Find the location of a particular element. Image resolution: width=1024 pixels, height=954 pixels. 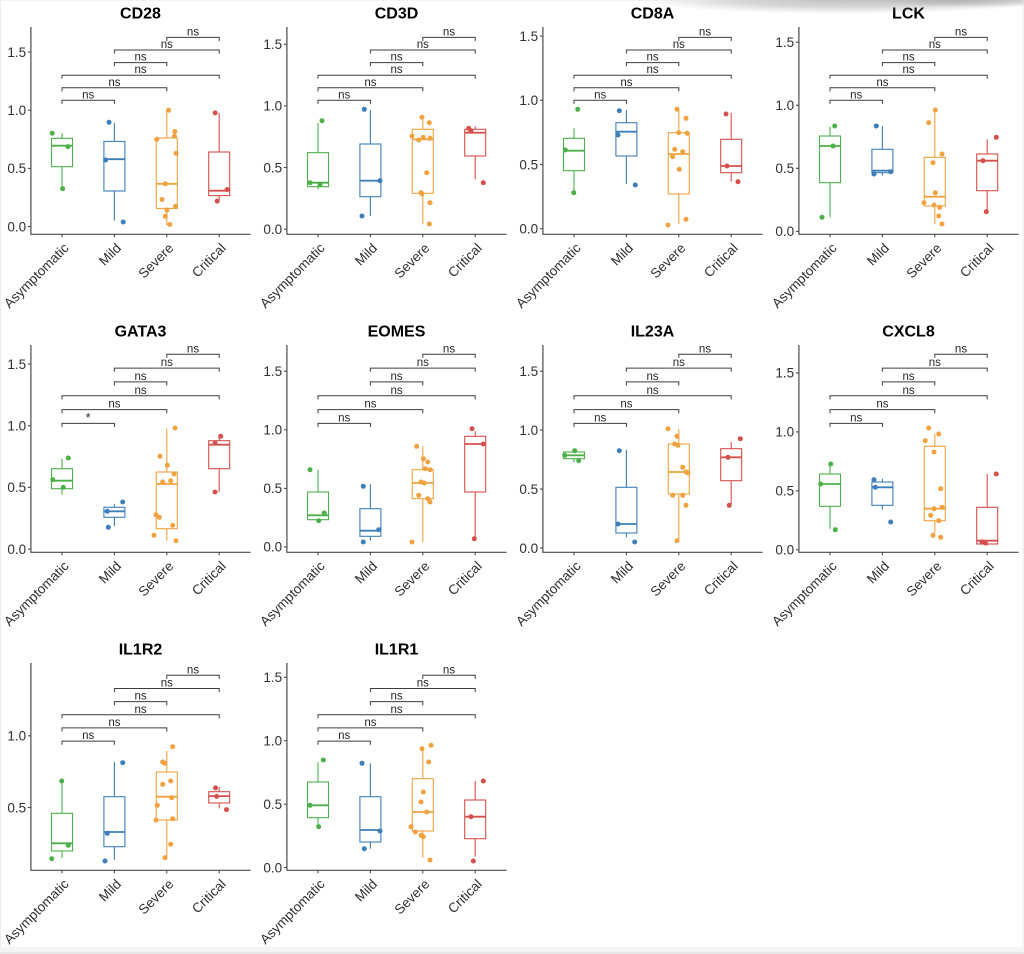

svg-text: CD28 is located at coordinates (140, 13).